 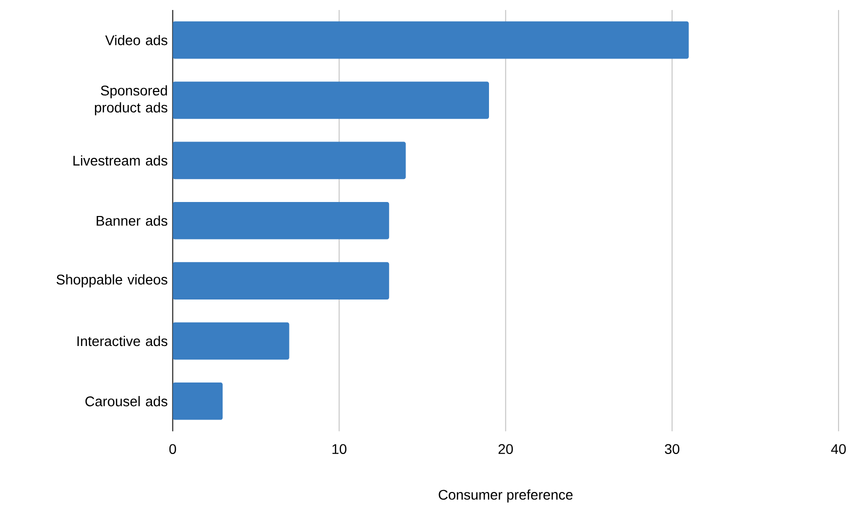 I want to click on x-tick-label: 40, so click(x=838, y=449).